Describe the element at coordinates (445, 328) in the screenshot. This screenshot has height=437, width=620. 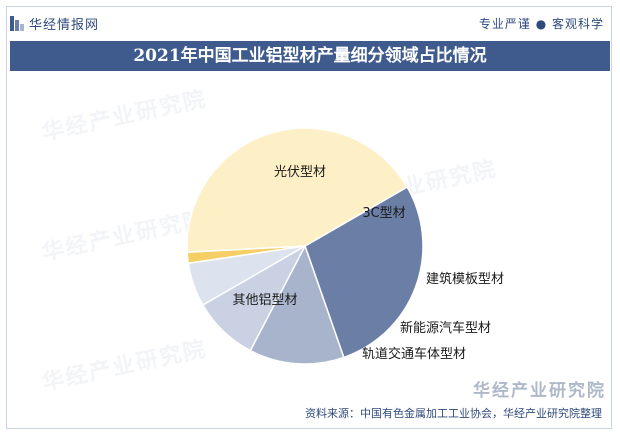
I see `slice-label: 新能源汽车型材` at that location.